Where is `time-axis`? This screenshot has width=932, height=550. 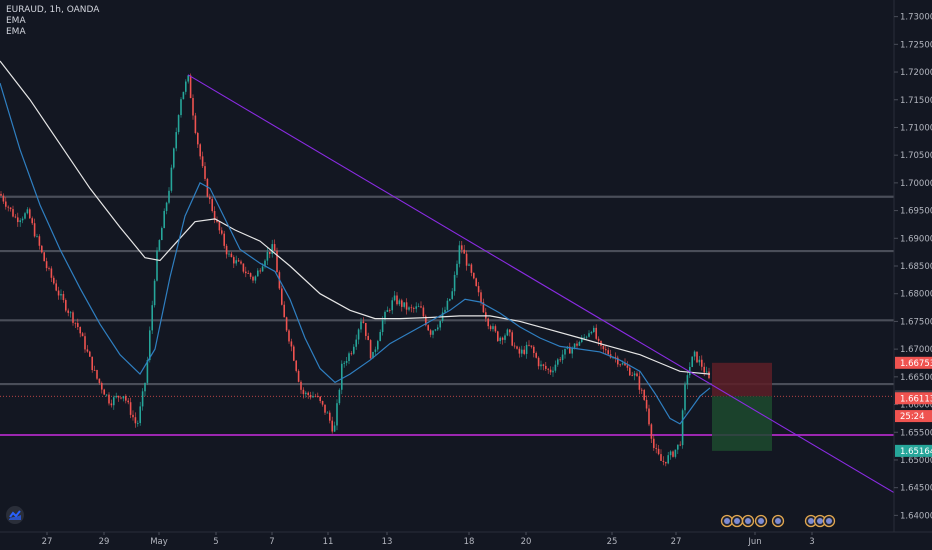
time-axis is located at coordinates (466, 541).